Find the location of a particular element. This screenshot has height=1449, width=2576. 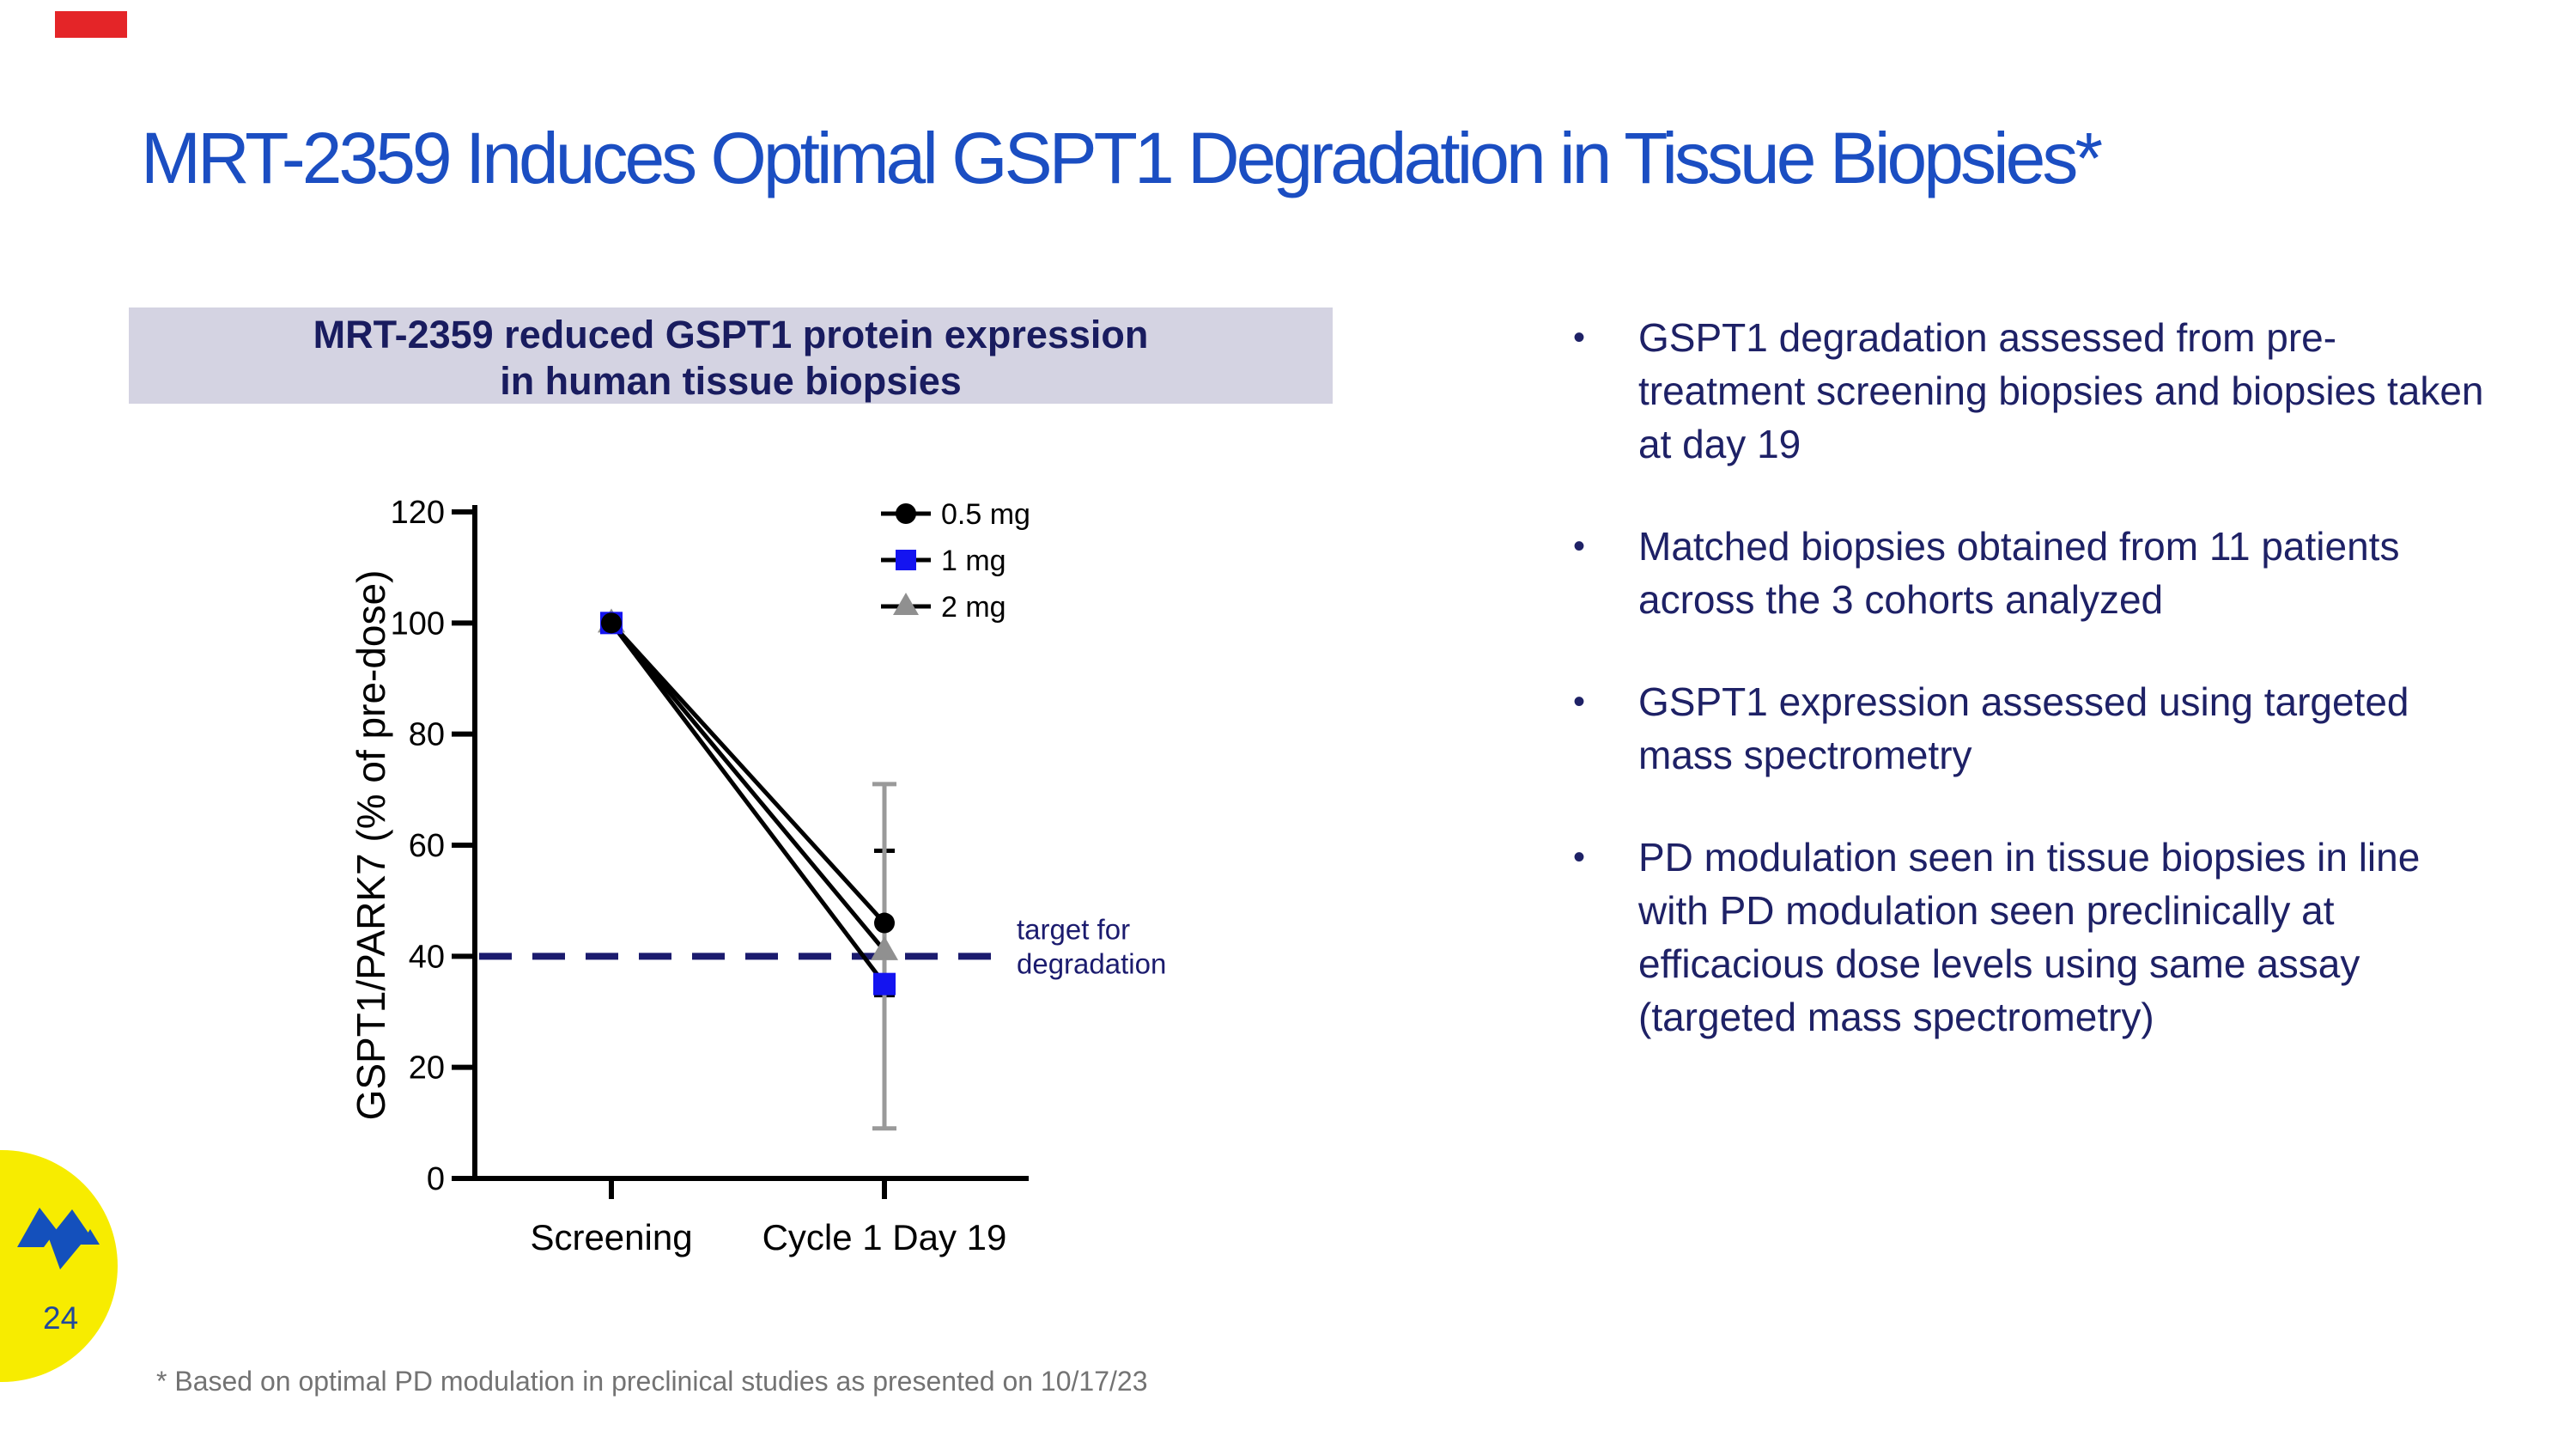

logo-peak-right is located at coordinates (90, 1237).